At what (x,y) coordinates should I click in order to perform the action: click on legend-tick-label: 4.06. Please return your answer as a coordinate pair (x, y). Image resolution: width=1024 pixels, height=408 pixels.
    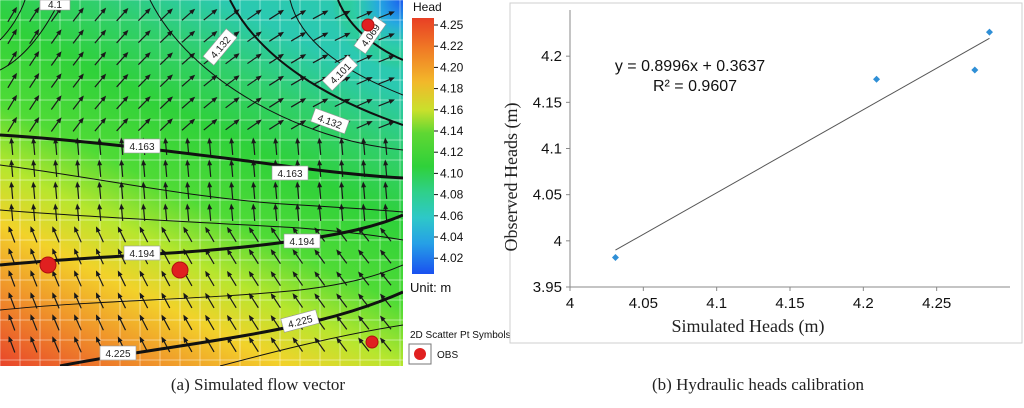
    Looking at the image, I should click on (452, 216).